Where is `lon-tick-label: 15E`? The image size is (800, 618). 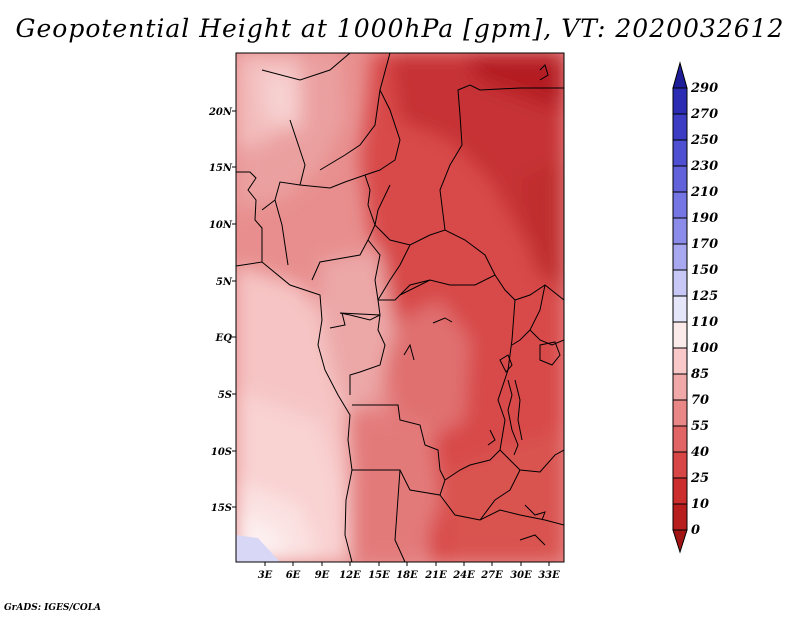
lon-tick-label: 15E is located at coordinates (379, 575).